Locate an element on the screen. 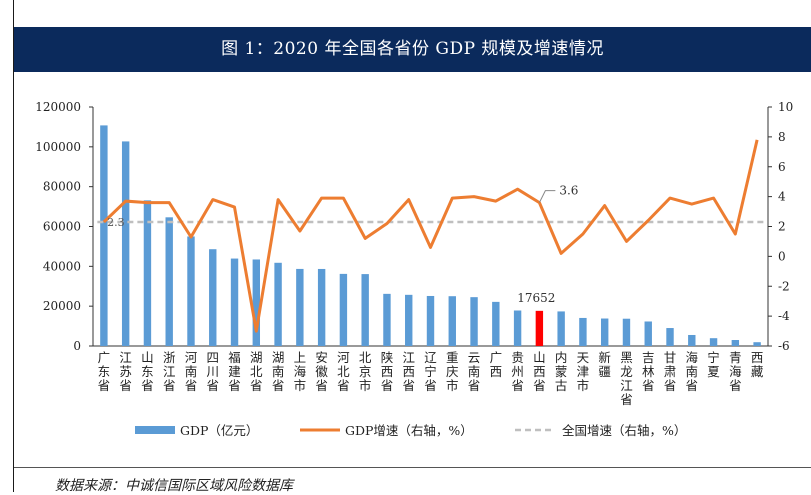 The width and height of the screenshot is (811, 495). category-label: 安徽省 is located at coordinates (321, 371).